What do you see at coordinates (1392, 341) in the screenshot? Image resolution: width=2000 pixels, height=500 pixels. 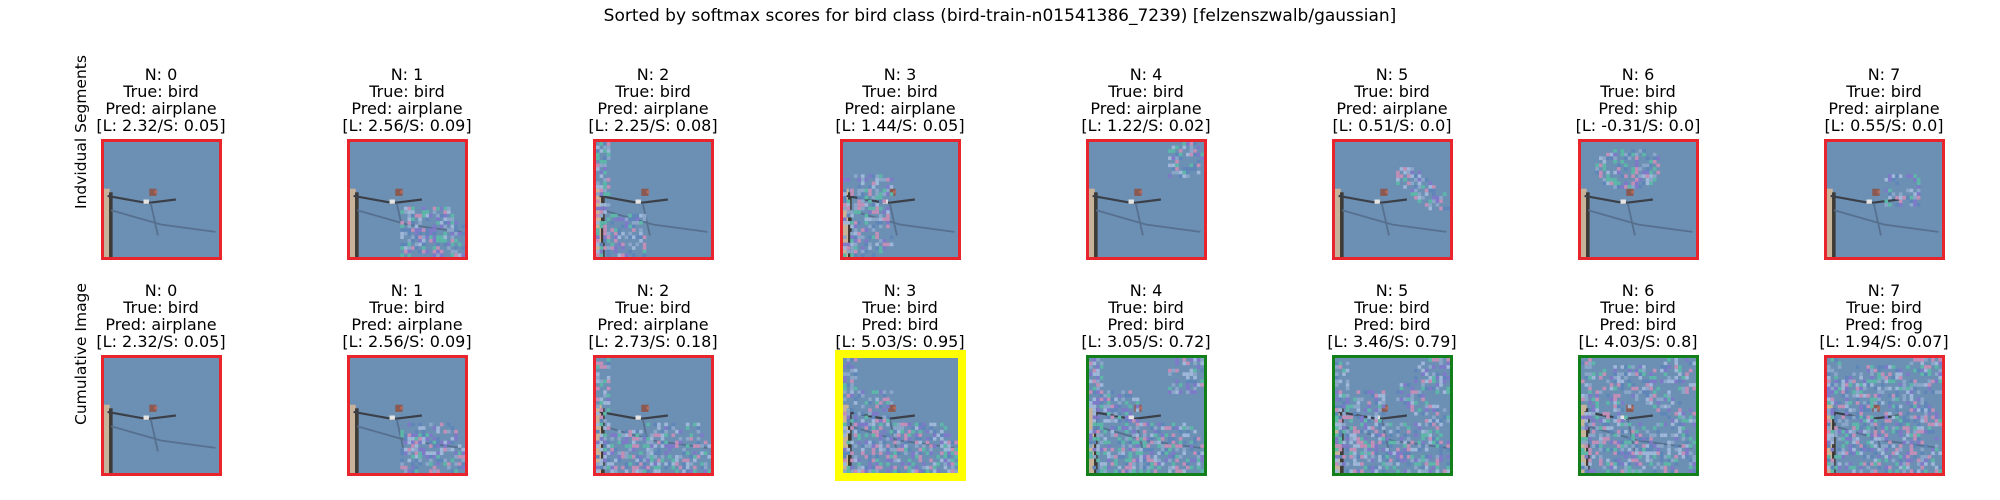 I see `caption-scores: [L: 3.46/S: 0.79]` at bounding box center [1392, 341].